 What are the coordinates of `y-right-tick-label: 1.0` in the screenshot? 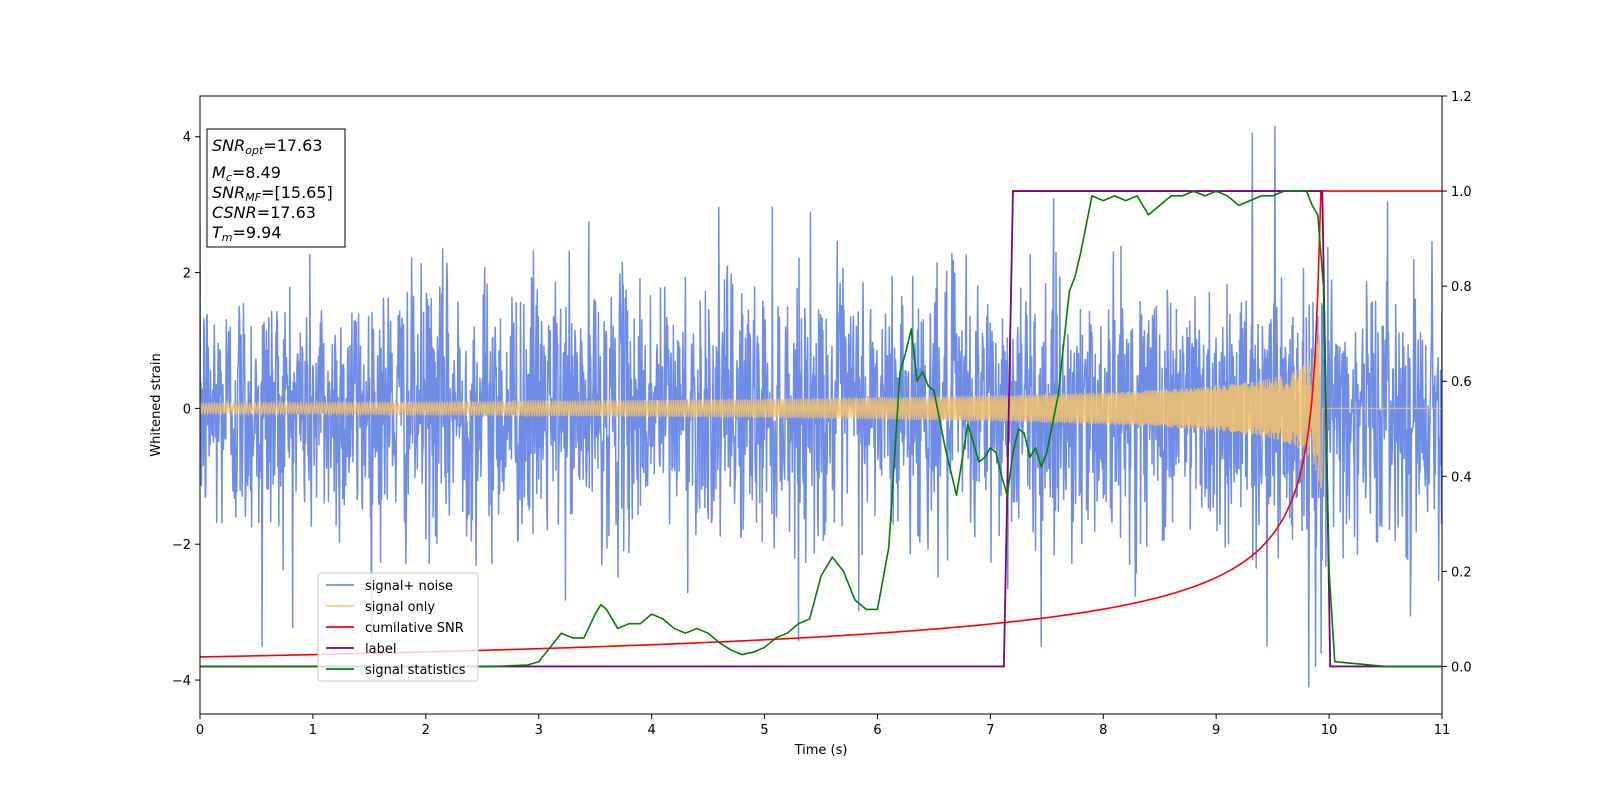 It's located at (1461, 192).